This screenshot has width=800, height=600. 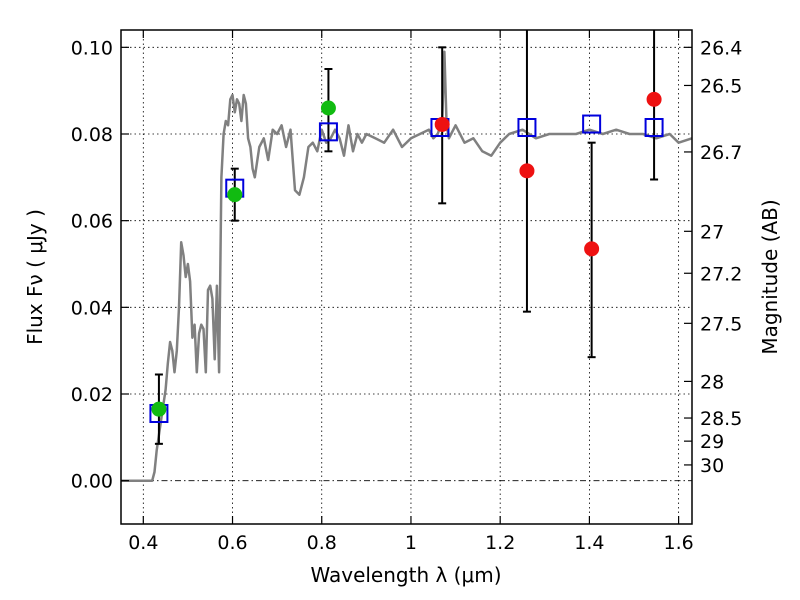 What do you see at coordinates (232, 543) in the screenshot?
I see `x-tick-label-1: 0.6` at bounding box center [232, 543].